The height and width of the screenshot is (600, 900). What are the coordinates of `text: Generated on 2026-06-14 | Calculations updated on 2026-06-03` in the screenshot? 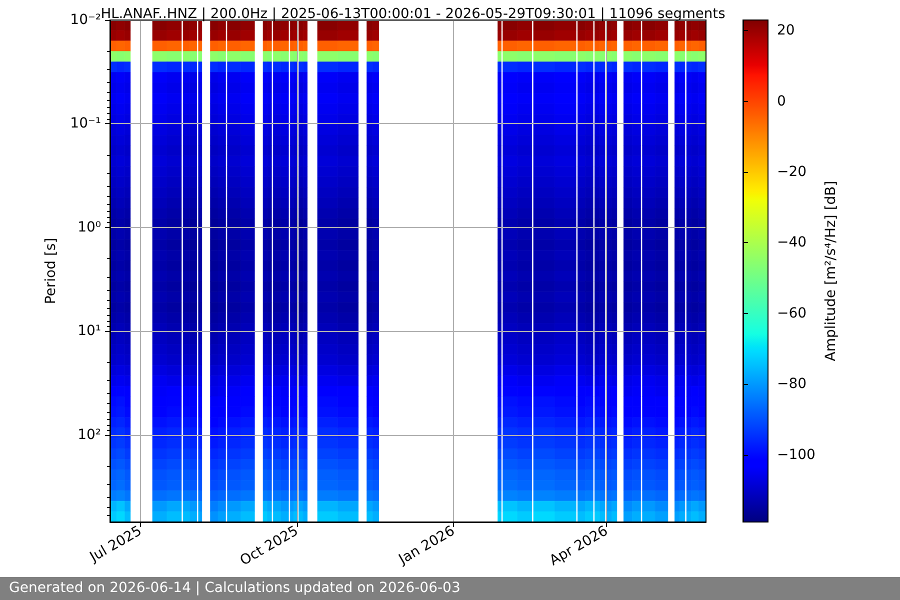 It's located at (234, 588).